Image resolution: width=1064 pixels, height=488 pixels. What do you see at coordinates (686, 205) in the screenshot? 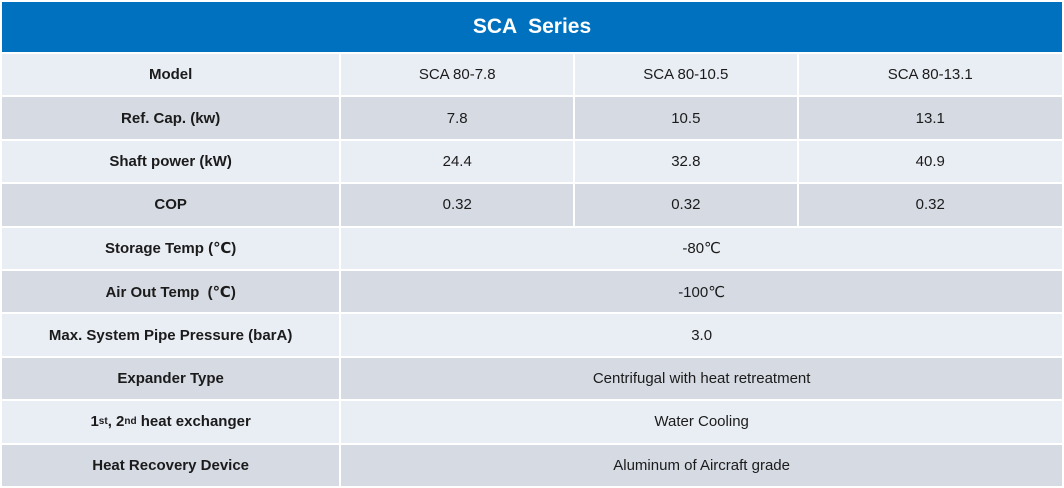
I see `cell-cop-2: 0.32` at bounding box center [686, 205].